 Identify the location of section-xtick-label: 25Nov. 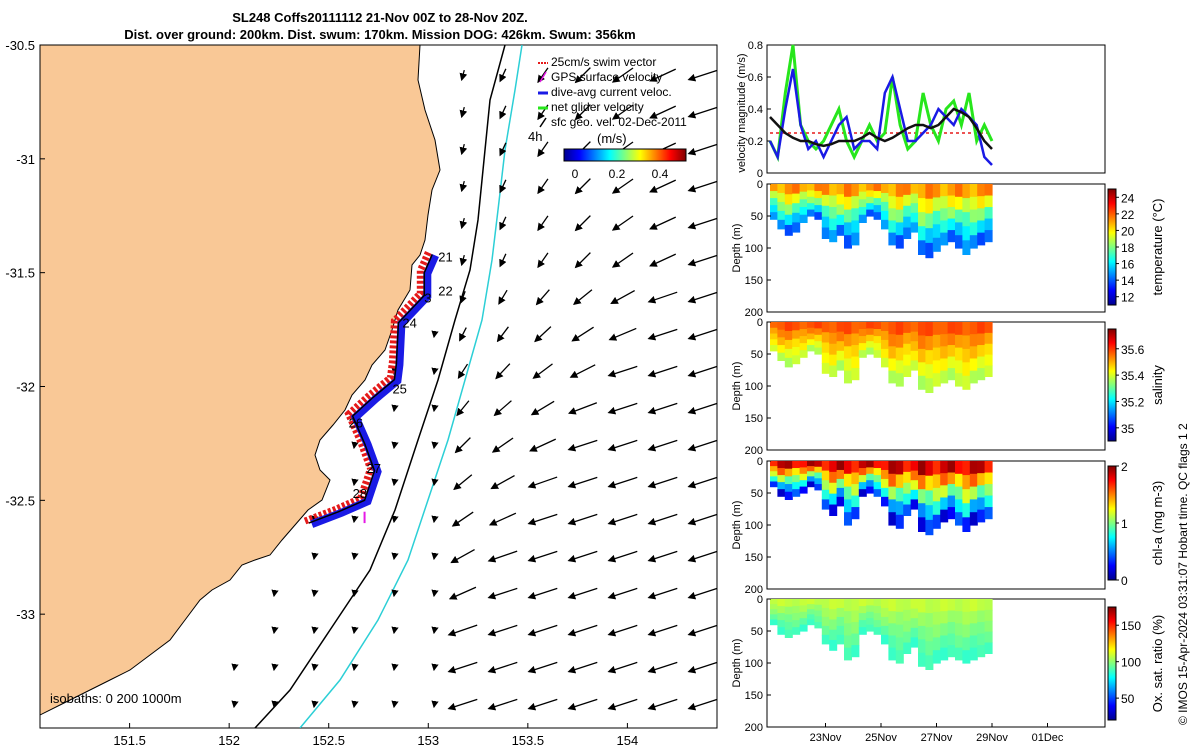
(881, 738).